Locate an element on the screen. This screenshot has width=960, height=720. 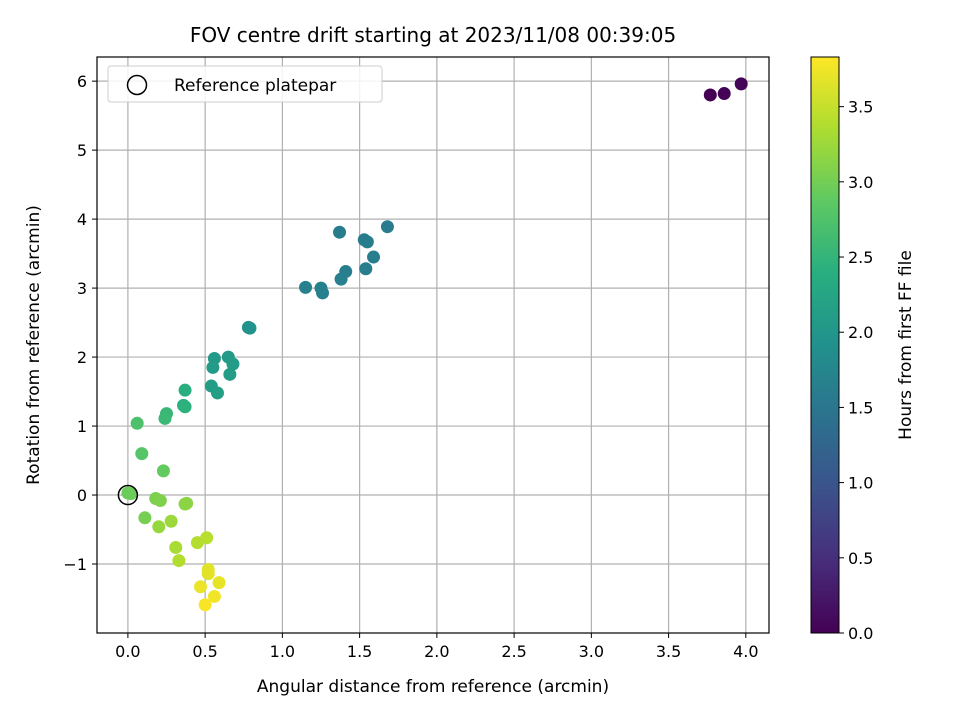
y-tick-label: 1 is located at coordinates (82, 426).